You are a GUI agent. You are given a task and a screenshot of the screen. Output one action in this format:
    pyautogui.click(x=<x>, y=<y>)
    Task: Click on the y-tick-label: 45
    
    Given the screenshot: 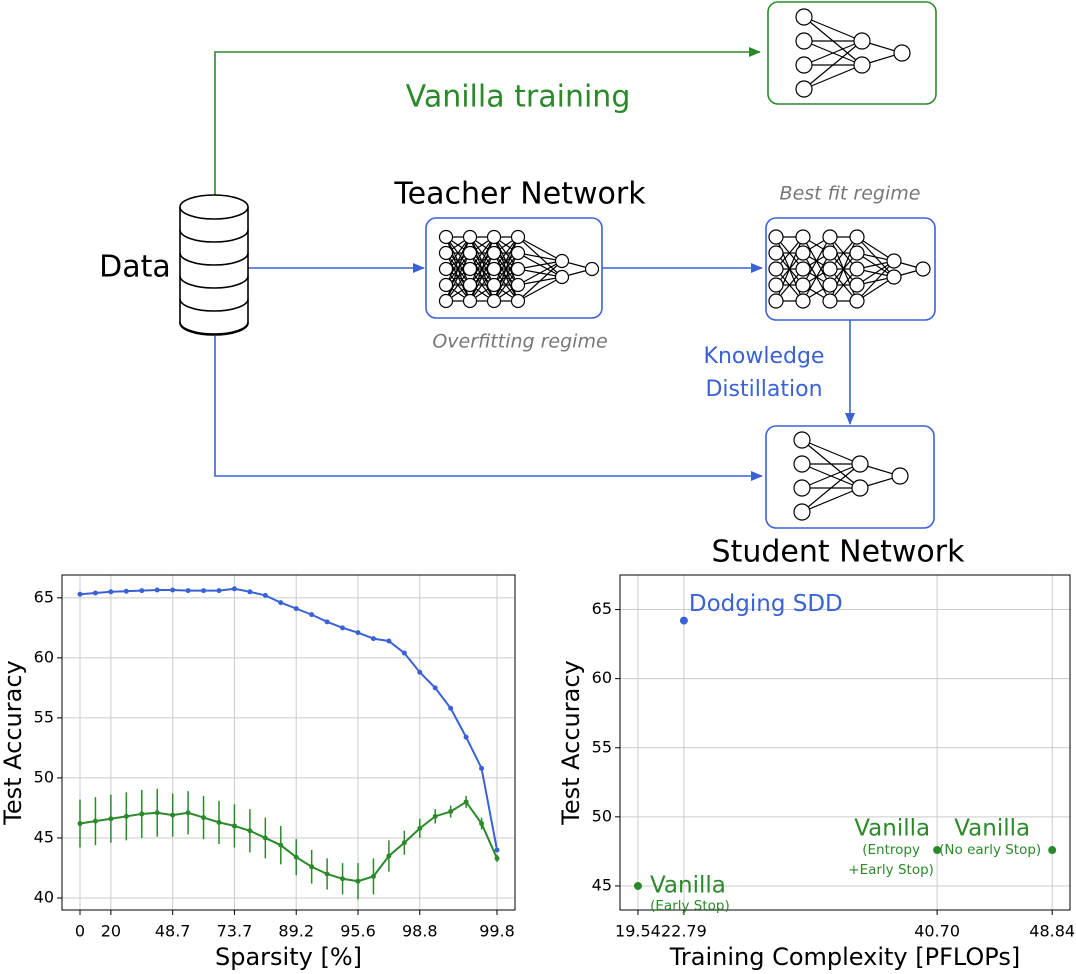 What is the action you would take?
    pyautogui.click(x=44, y=836)
    